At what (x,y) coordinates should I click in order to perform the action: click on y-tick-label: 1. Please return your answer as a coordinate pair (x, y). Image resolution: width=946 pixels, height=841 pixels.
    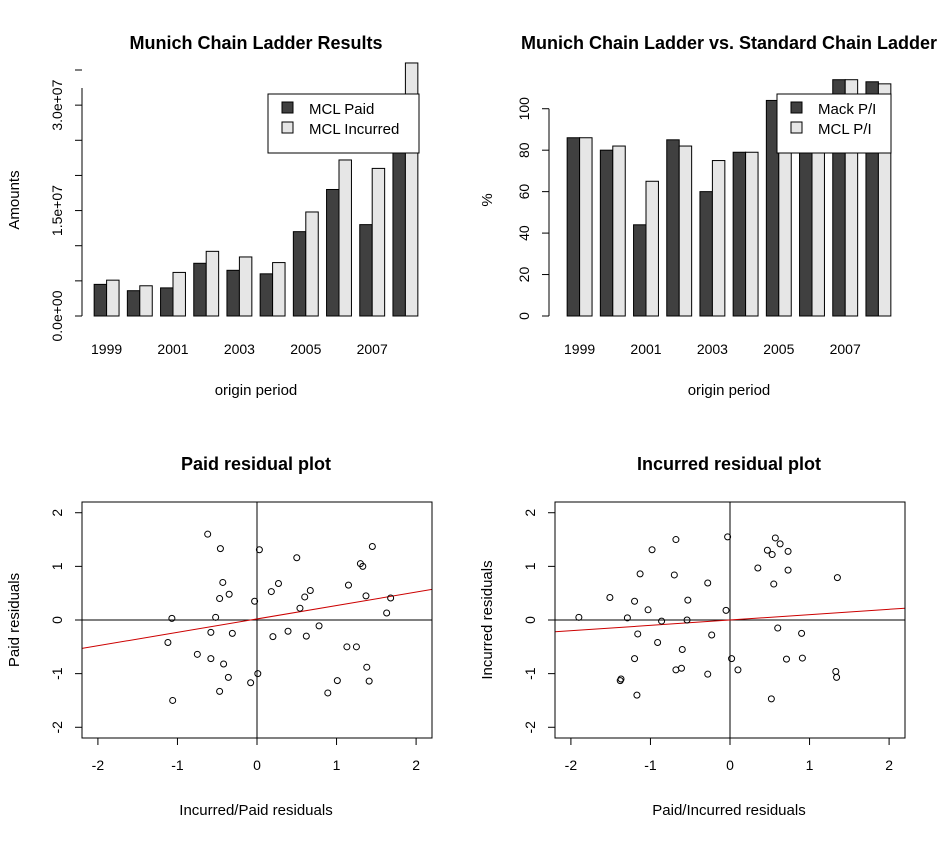
    Looking at the image, I should click on (530, 566).